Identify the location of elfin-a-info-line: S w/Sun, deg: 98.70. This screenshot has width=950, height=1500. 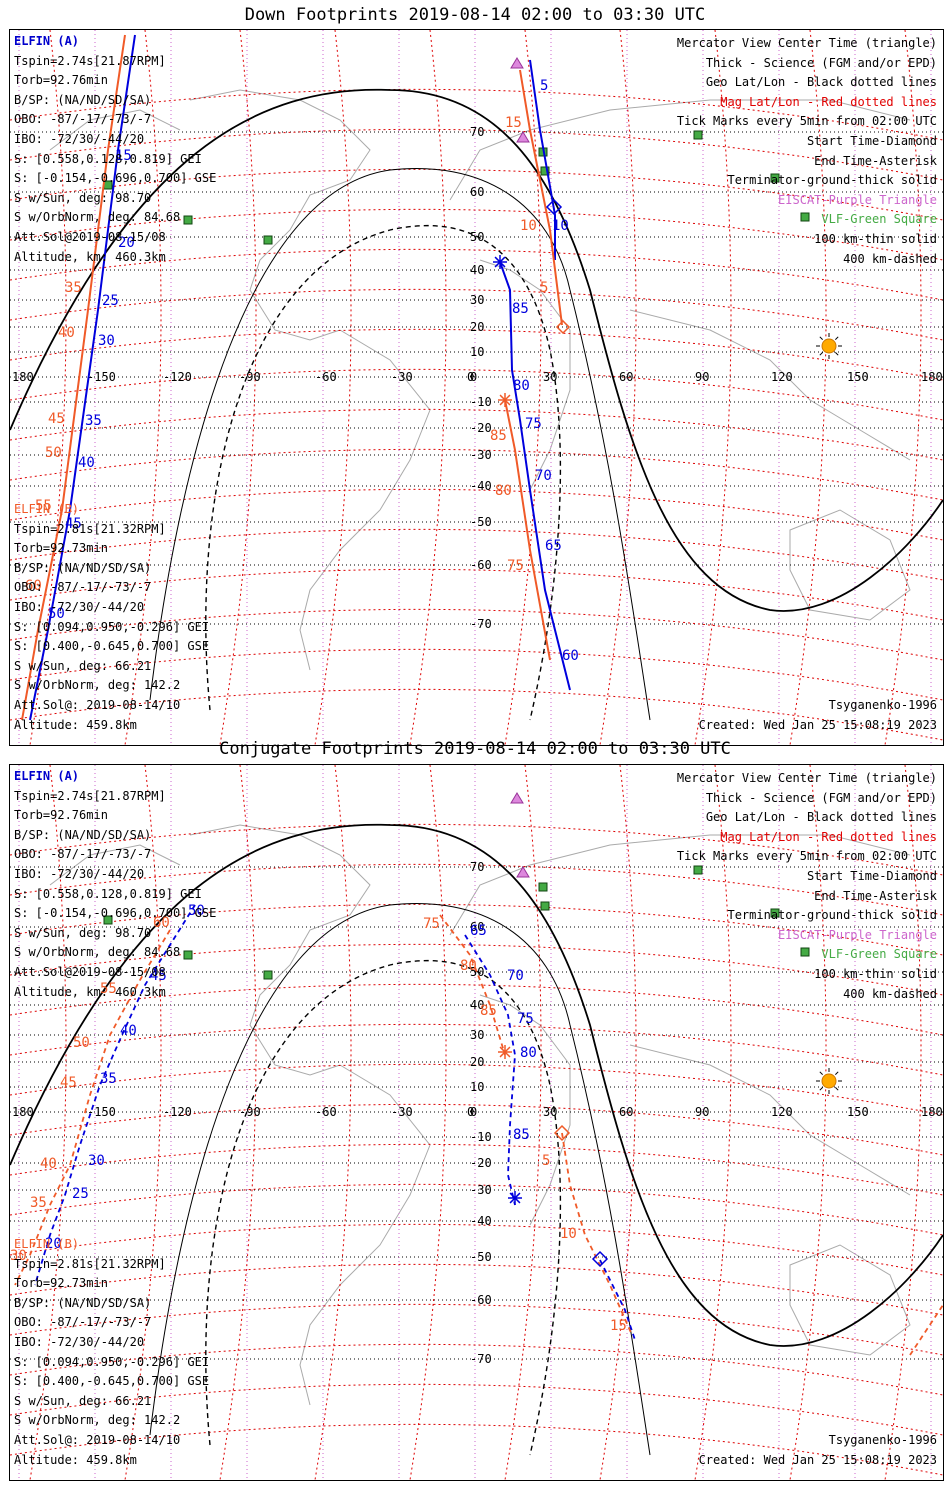
(83, 197).